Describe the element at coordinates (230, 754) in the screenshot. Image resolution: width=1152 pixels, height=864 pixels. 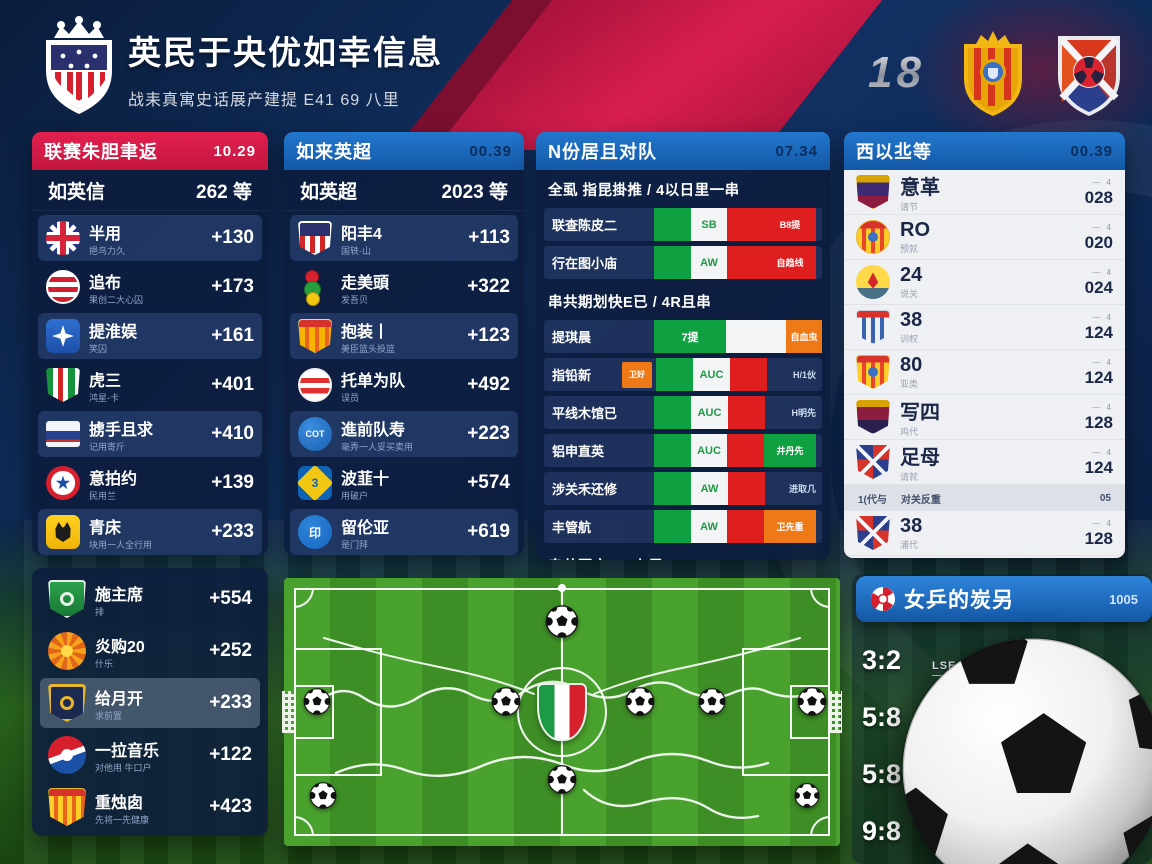
I see `odds-value: +122` at that location.